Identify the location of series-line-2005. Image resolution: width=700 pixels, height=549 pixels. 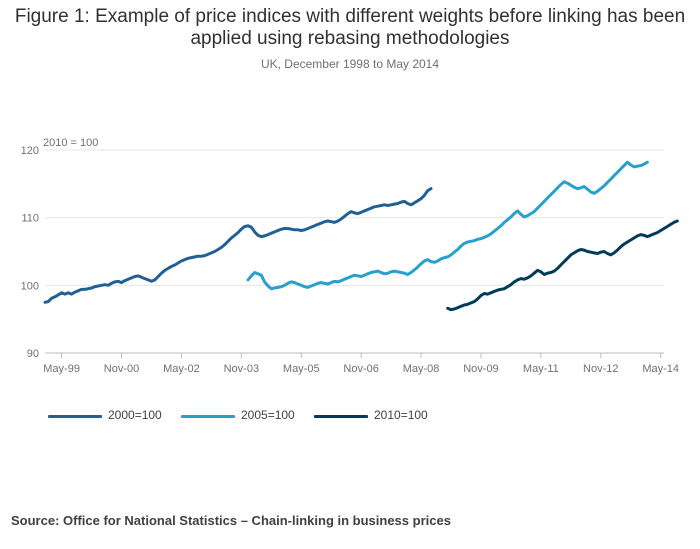
(447, 225).